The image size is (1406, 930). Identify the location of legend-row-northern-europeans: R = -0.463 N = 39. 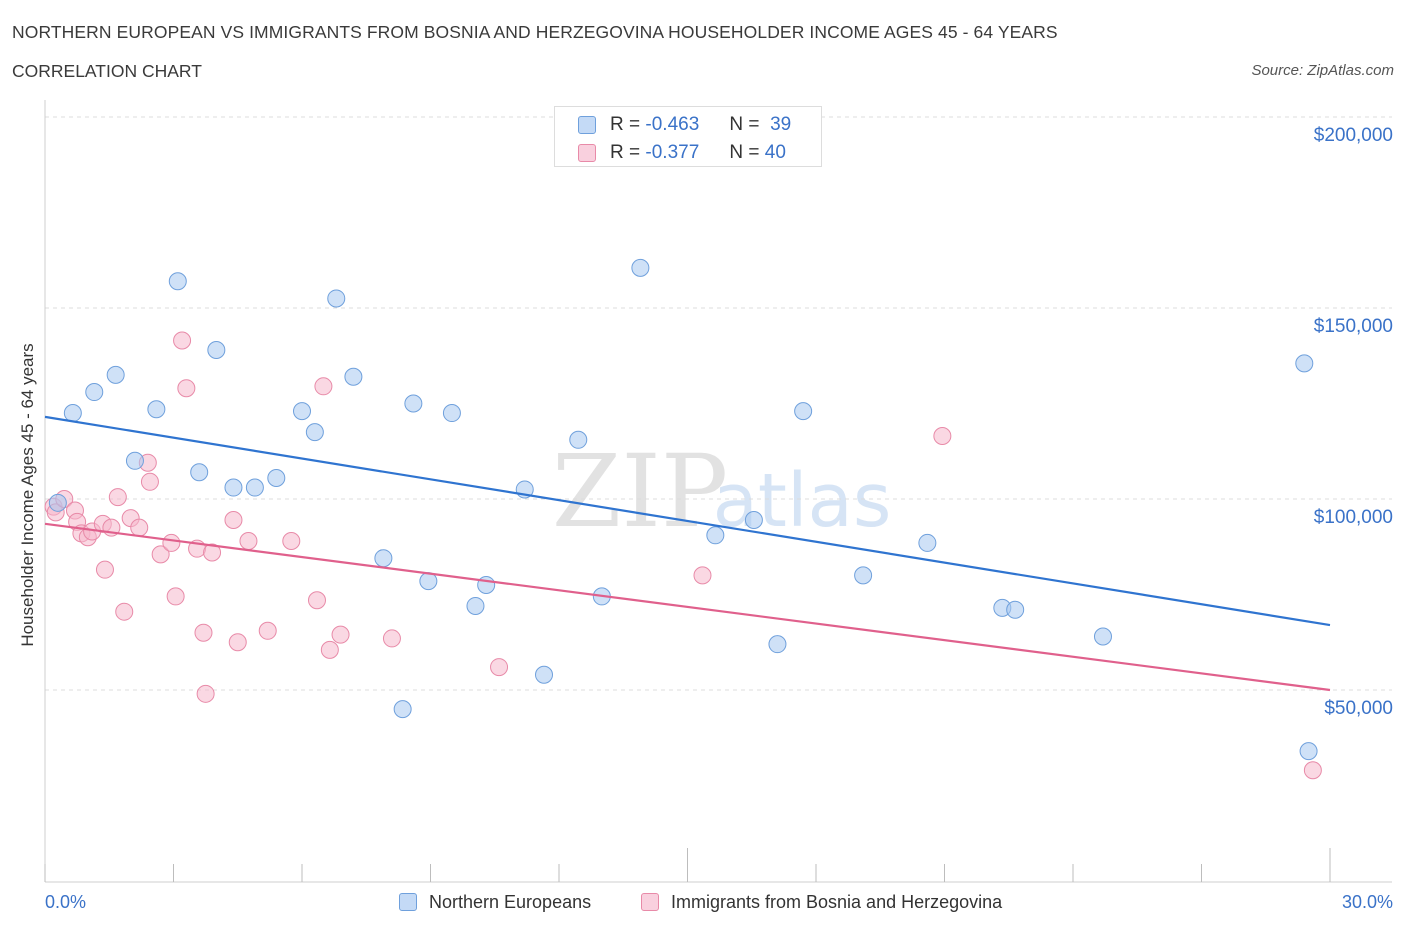
(684, 125).